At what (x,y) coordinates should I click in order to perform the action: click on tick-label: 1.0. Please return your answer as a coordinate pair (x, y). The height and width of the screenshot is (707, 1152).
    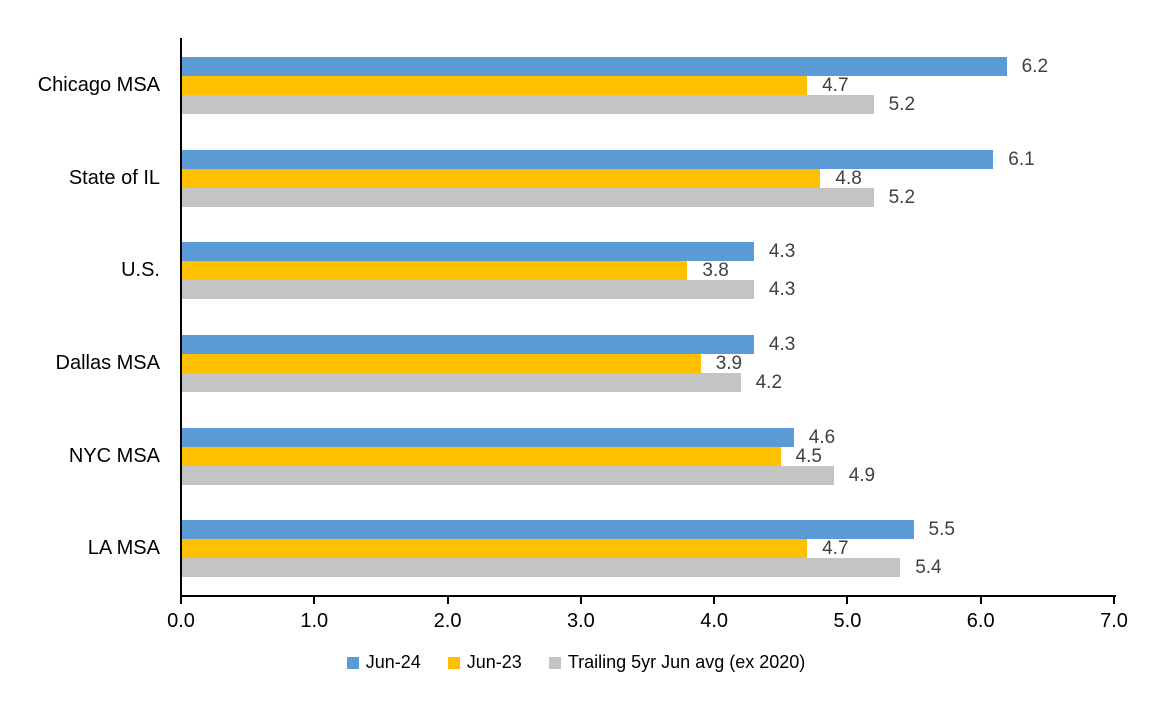
    Looking at the image, I should click on (314, 621).